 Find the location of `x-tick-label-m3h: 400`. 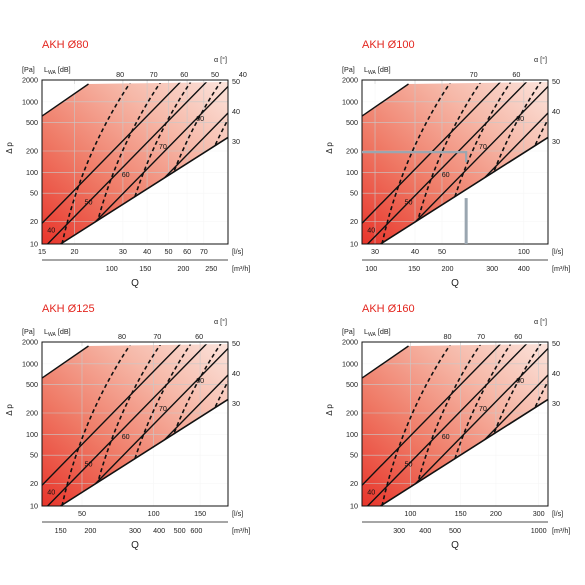

x-tick-label-m3h: 400 is located at coordinates (524, 268).